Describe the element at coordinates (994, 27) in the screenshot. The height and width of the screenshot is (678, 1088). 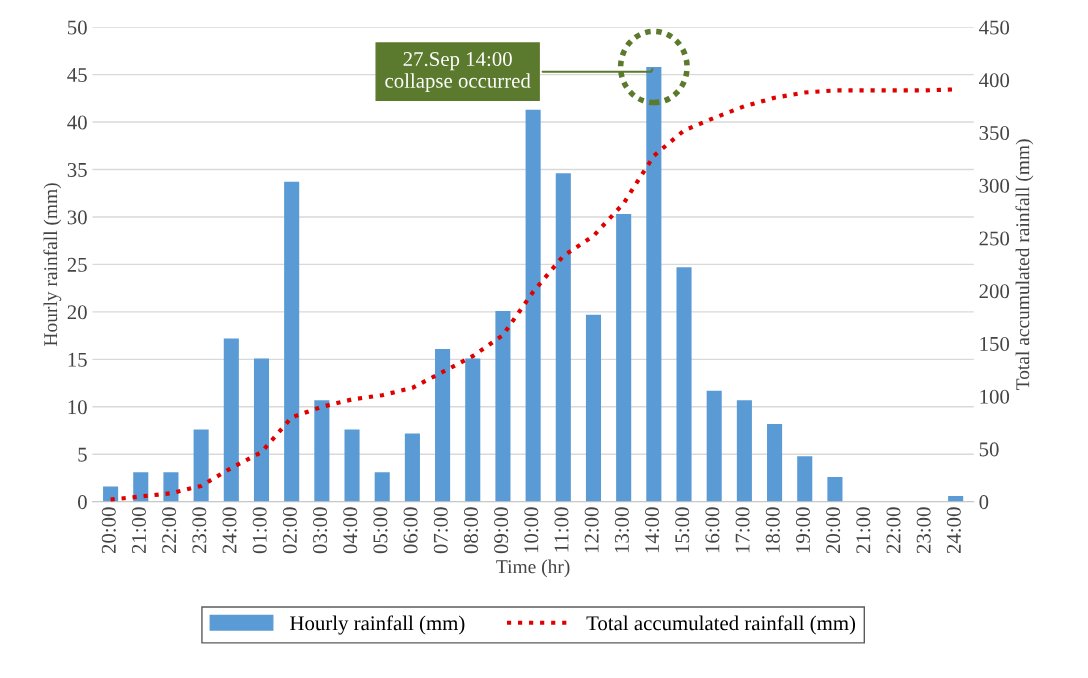
I see `y2-tick-label: 450` at that location.